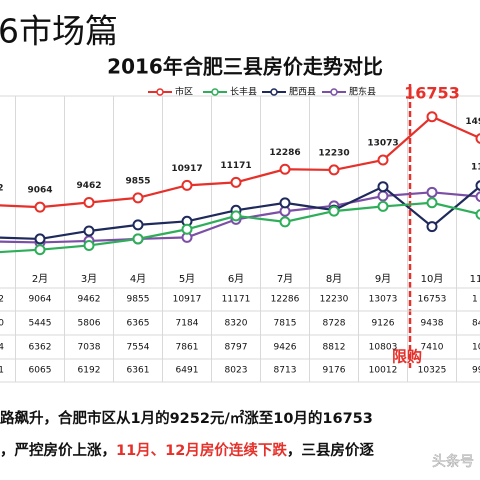 Image resolution: width=480 pixels, height=480 pixels. I want to click on table-cell: 4, so click(2, 348).